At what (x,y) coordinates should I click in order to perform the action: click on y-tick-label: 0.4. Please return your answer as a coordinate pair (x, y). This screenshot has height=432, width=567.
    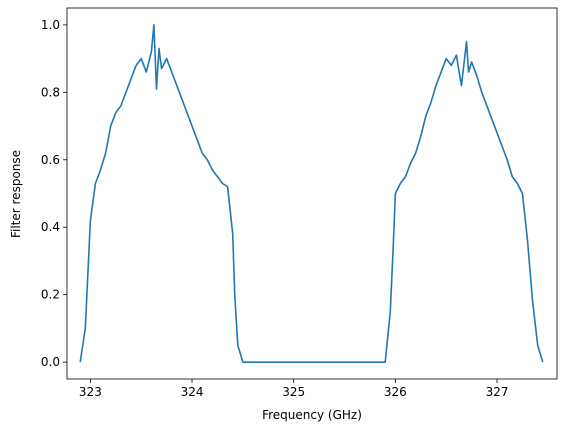
    Looking at the image, I should click on (50, 227).